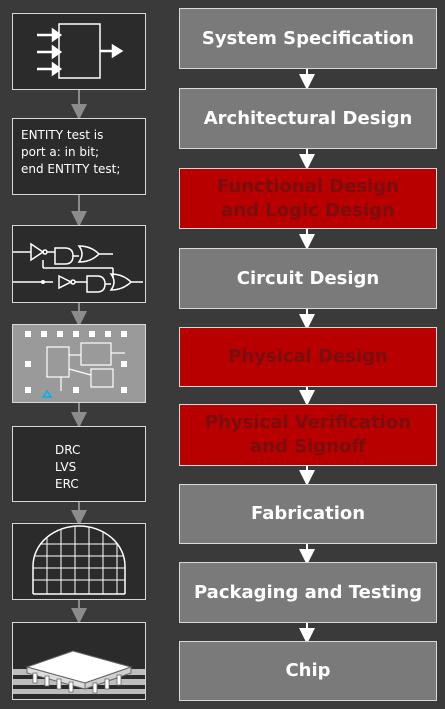 Image resolution: width=445 pixels, height=709 pixels. I want to click on step-chip: Chip, so click(308, 671).